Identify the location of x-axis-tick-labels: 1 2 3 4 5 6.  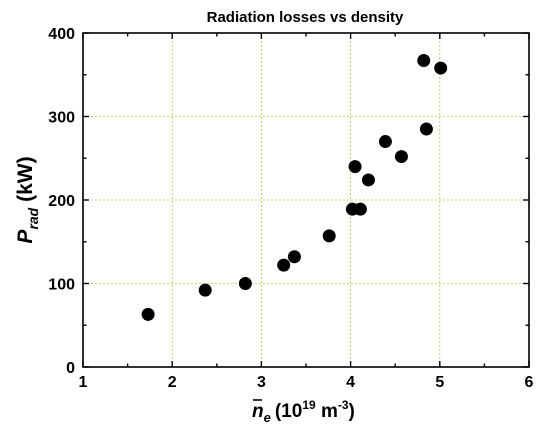
(306, 382).